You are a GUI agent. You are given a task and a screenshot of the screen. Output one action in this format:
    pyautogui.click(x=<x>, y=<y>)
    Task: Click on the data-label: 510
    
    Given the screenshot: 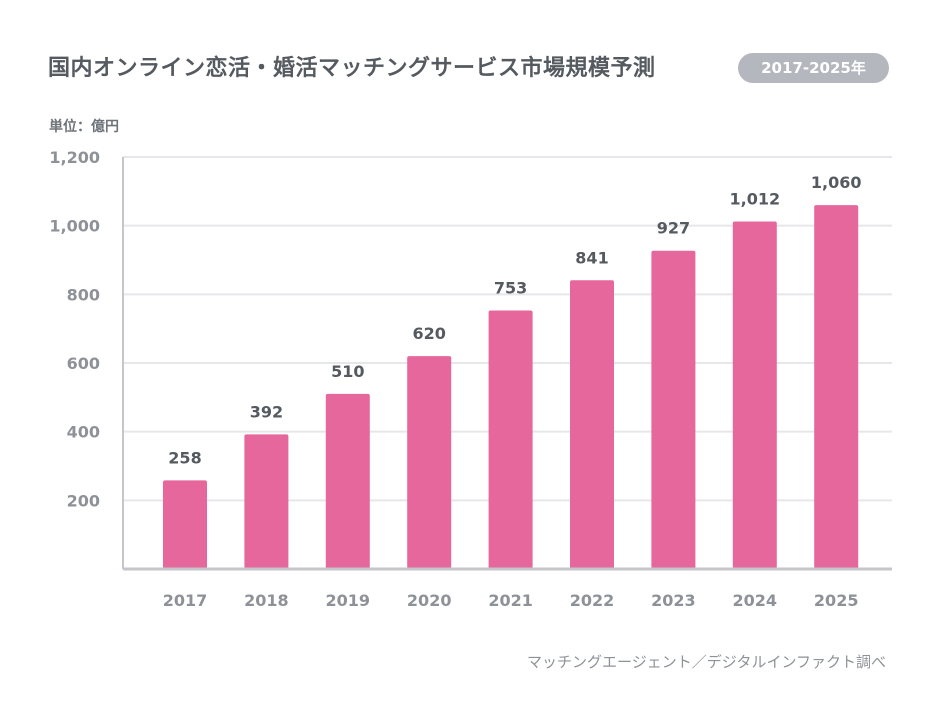 What is the action you would take?
    pyautogui.click(x=347, y=371)
    